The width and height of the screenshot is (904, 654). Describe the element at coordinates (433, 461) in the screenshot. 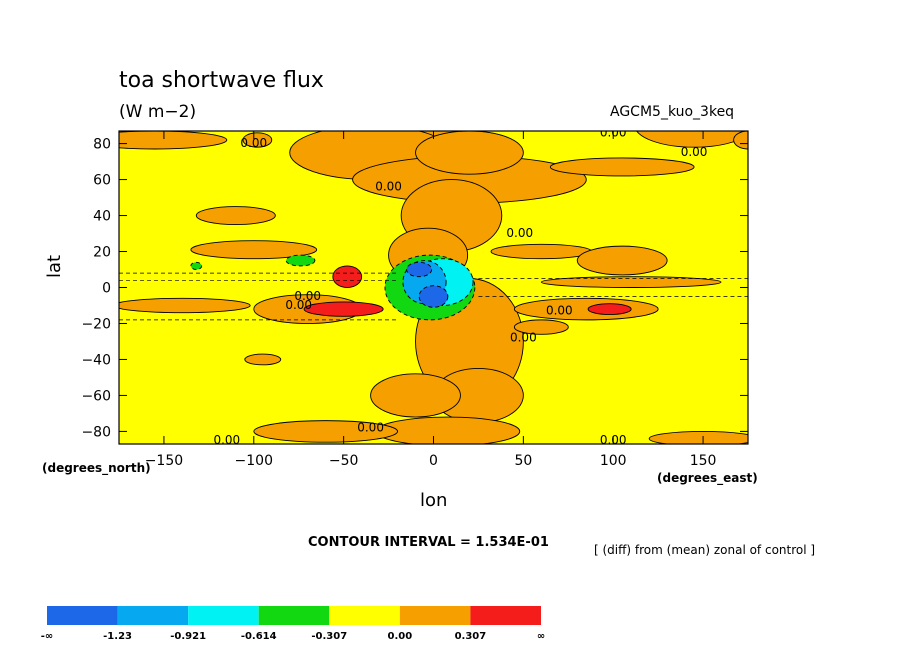

I see `x-tick-label: 0` at that location.